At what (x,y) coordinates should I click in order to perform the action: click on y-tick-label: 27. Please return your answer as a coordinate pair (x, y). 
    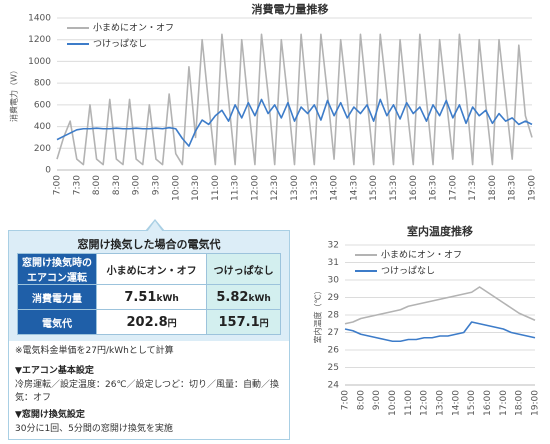
    Looking at the image, I should click on (333, 333).